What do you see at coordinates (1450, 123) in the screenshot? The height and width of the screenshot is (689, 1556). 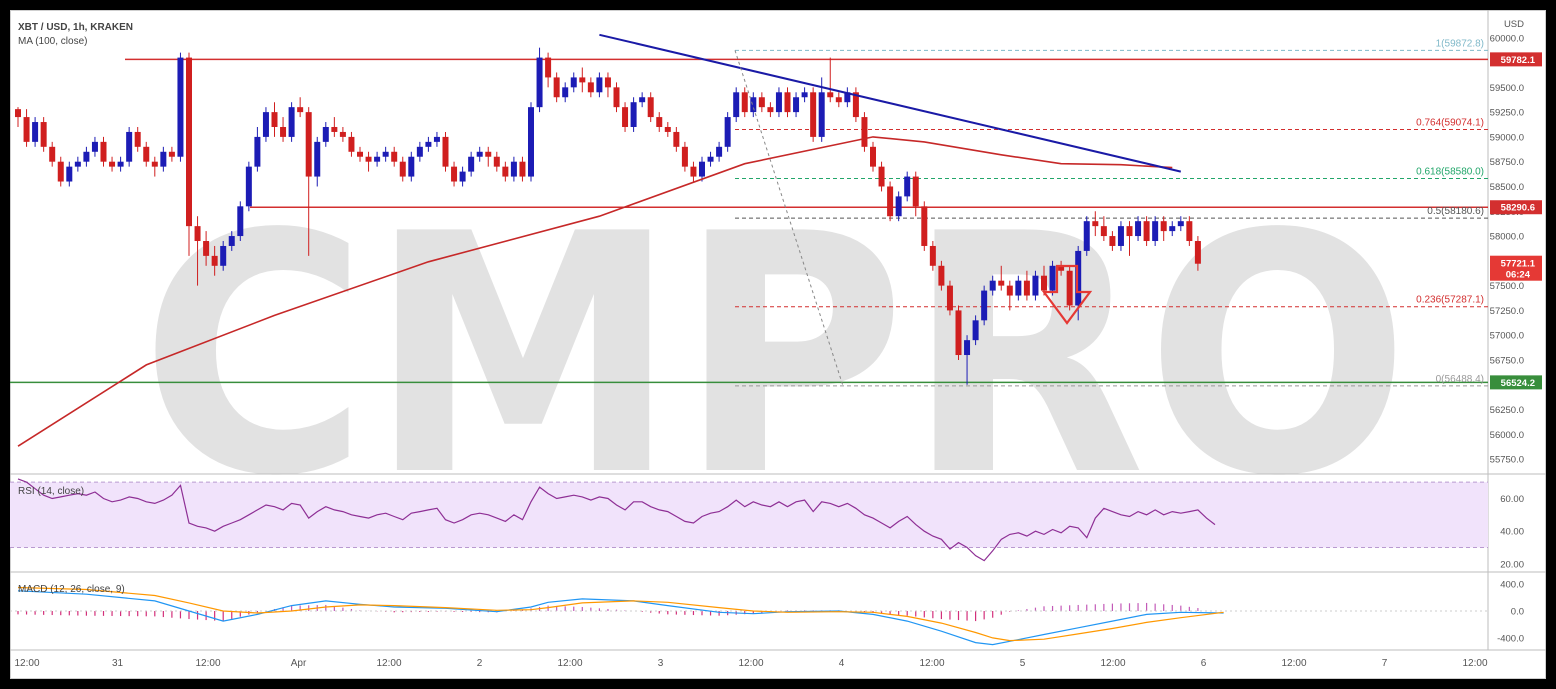 I see `fib-label: 0.764(59074.1)` at bounding box center [1450, 123].